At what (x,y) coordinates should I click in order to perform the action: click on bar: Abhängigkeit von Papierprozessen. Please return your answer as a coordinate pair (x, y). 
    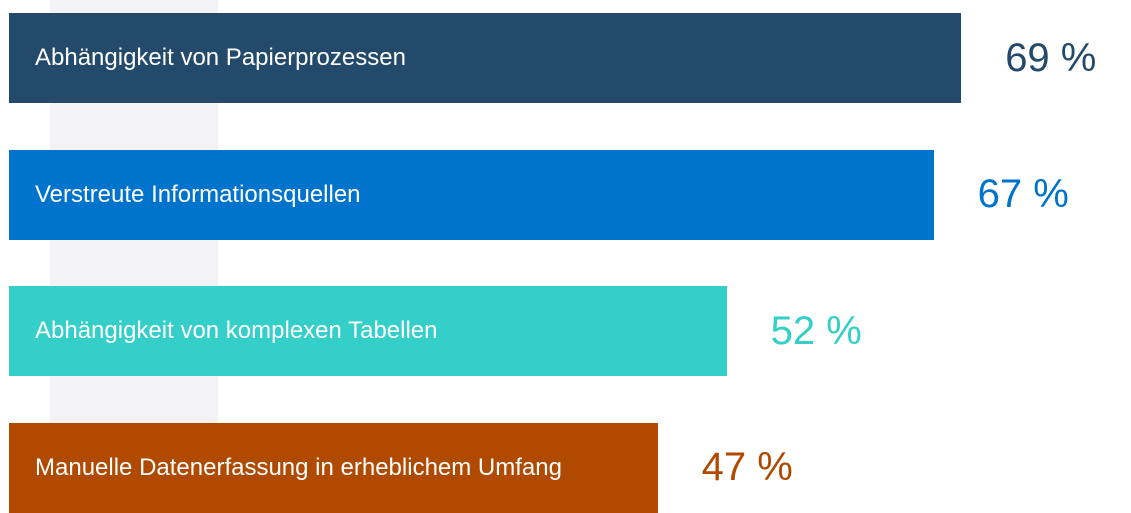
    Looking at the image, I should click on (485, 58).